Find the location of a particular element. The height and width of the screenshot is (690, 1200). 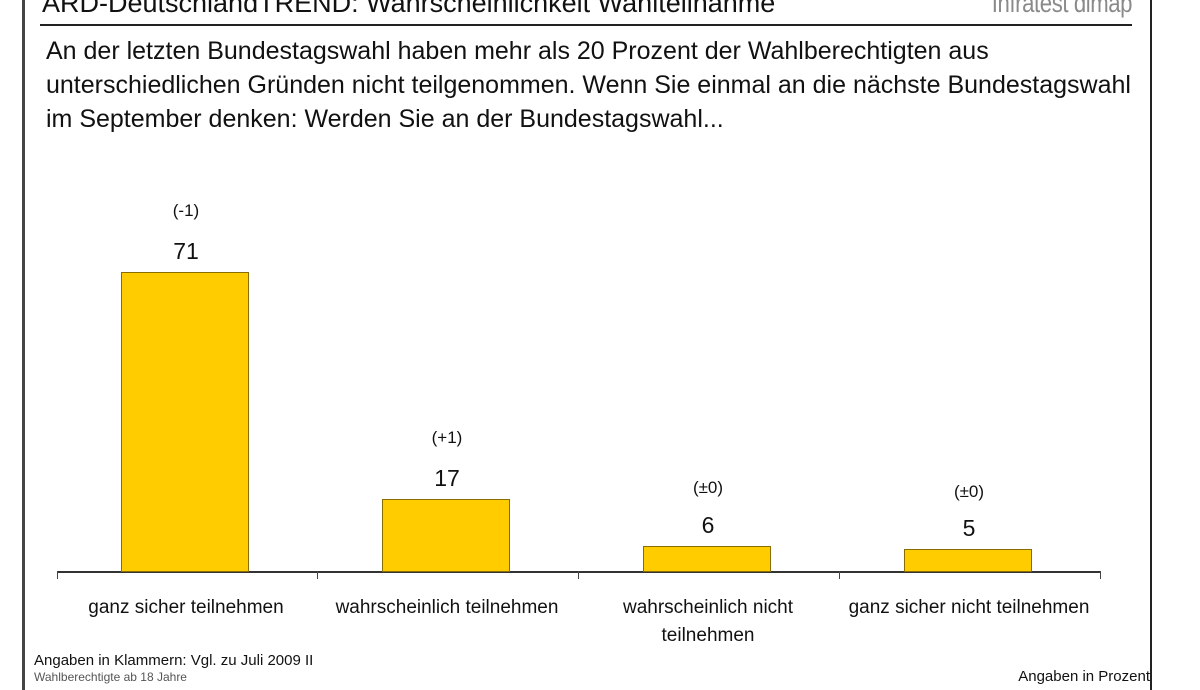

brand-logo-text: Infratest dimap is located at coordinates (1062, 9).